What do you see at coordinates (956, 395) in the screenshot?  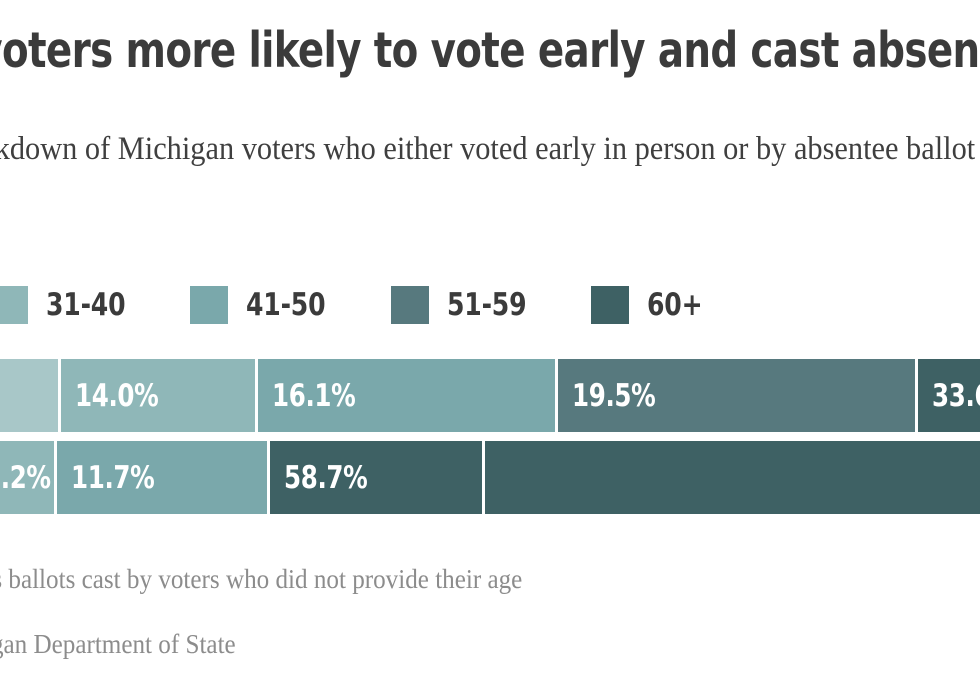 I see `bar-segment-value: 33.6%` at bounding box center [956, 395].